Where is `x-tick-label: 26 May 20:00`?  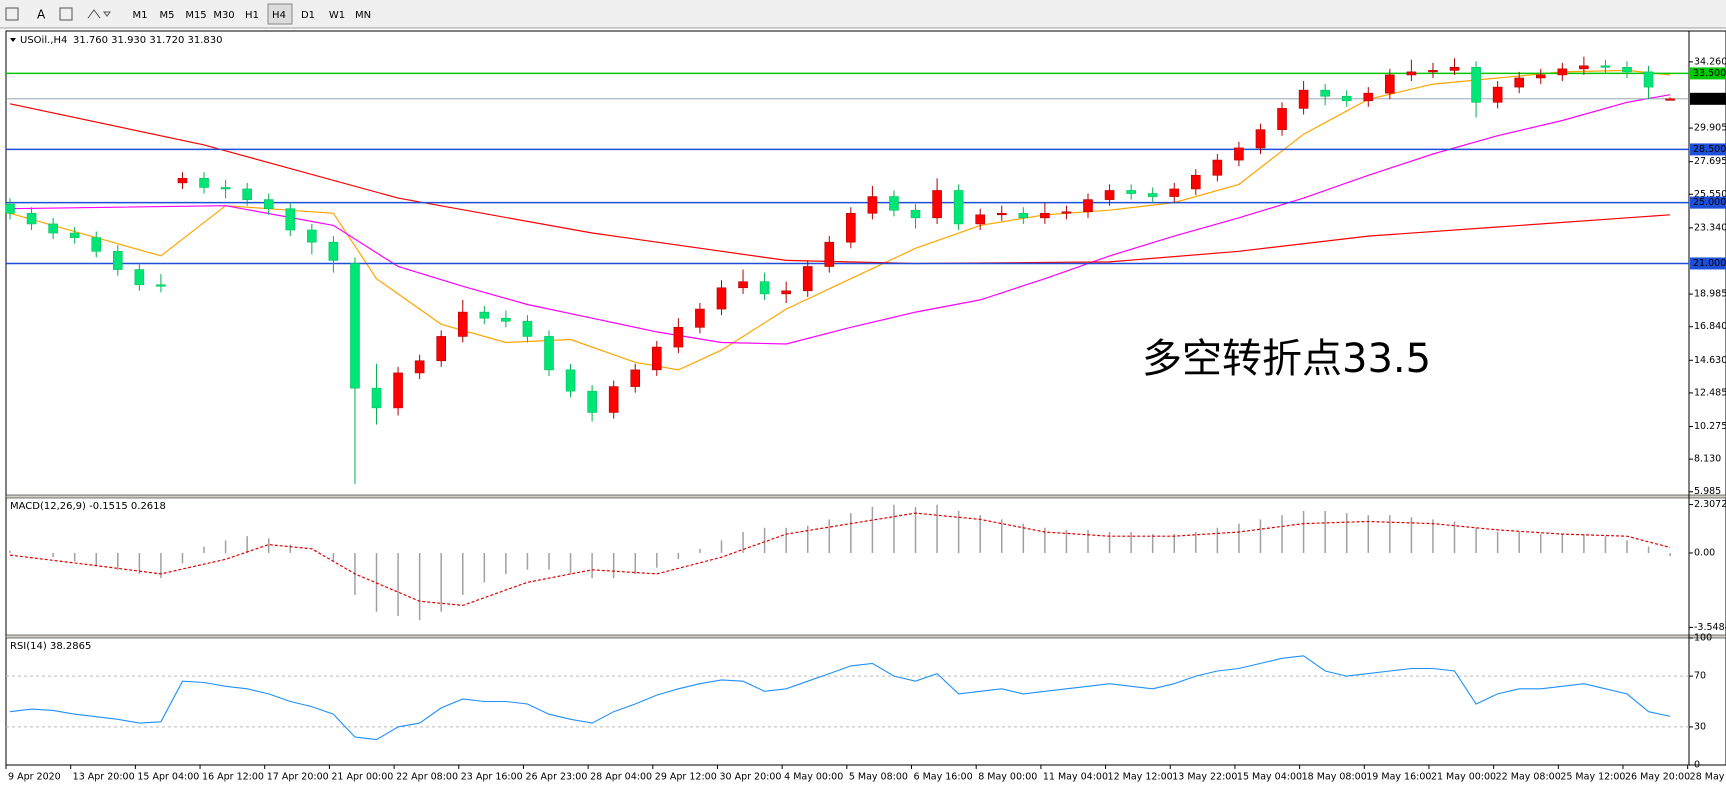
x-tick-label: 26 May 20:00 is located at coordinates (1657, 777).